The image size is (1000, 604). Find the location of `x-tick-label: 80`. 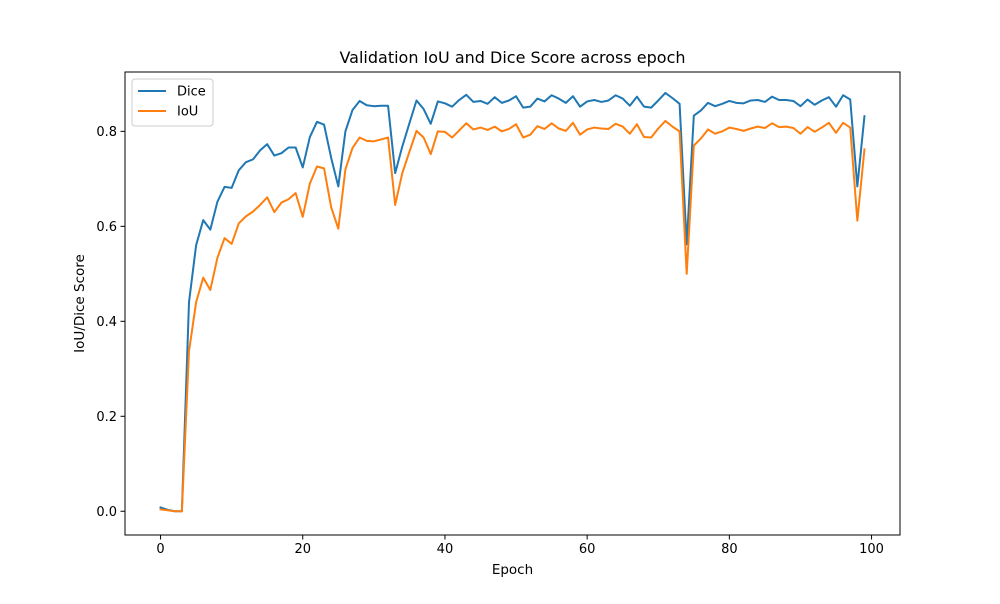

x-tick-label: 80 is located at coordinates (729, 549).